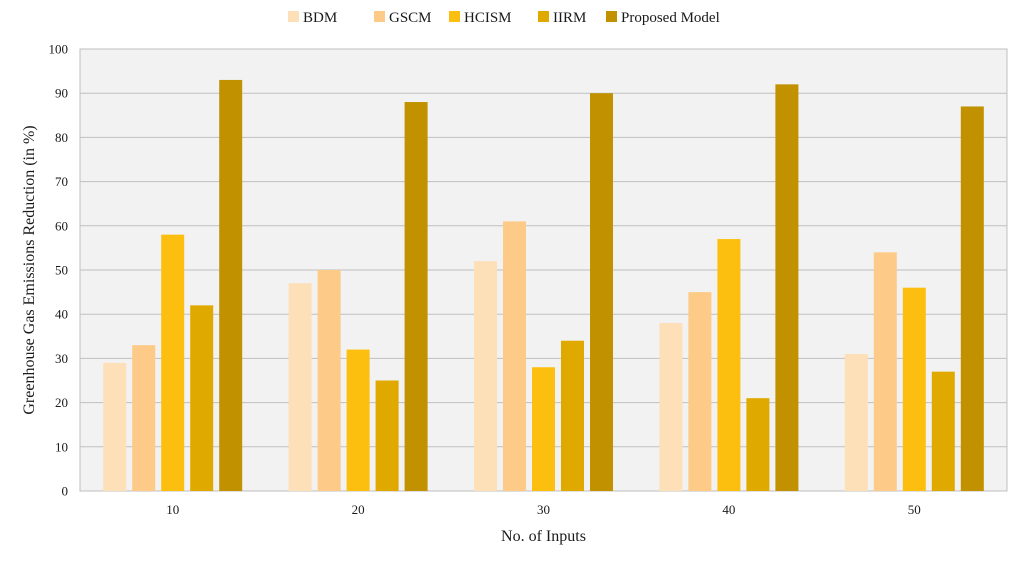 This screenshot has width=1022, height=564. I want to click on y-tick-label: 40, so click(61, 314).